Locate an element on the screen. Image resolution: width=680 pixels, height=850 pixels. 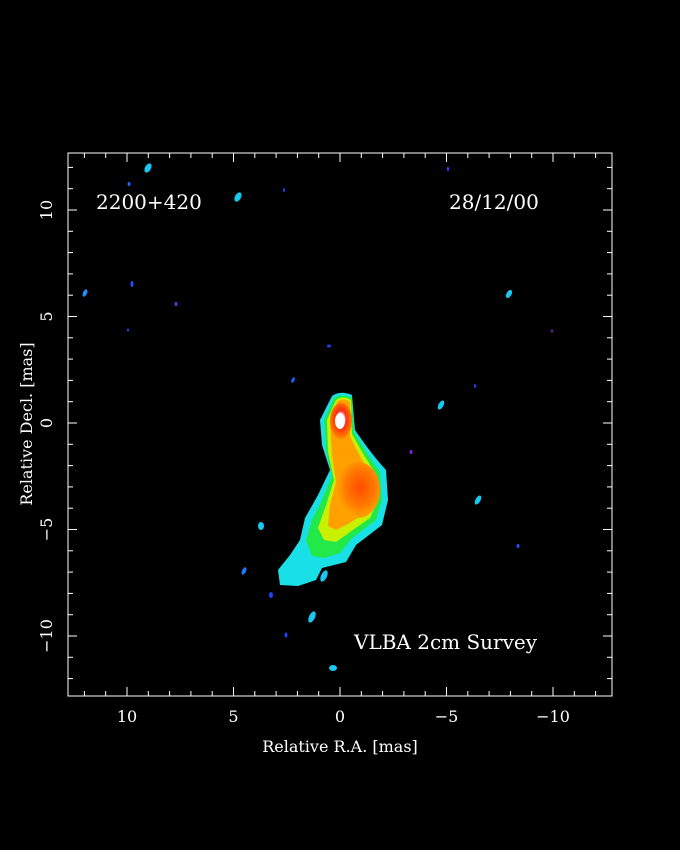
y-tick-labels: 10 5 0 −5 −10 is located at coordinates (46, 426).